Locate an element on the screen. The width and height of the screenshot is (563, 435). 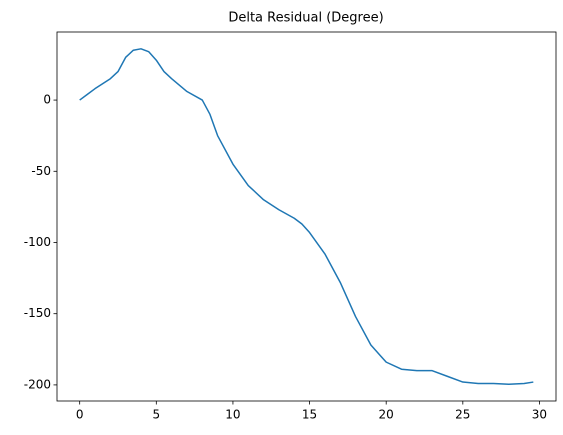
y-tick-label: 0 is located at coordinates (47, 100).